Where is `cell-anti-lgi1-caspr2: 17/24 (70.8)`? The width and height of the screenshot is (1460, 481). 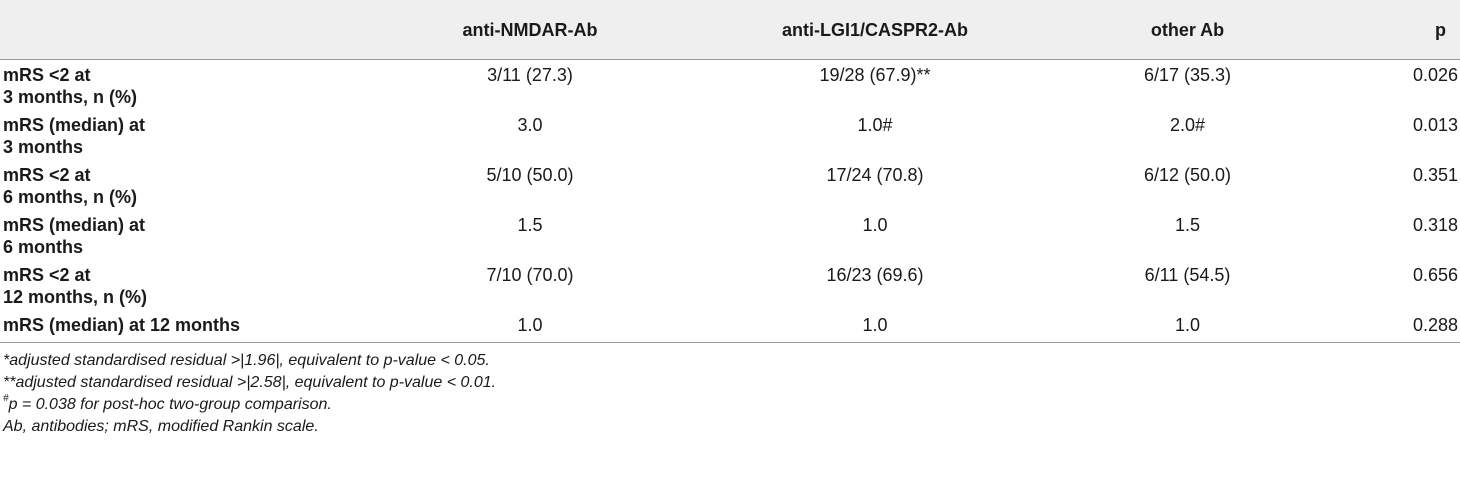
cell-anti-lgi1-caspr2: 17/24 (70.8) is located at coordinates (875, 175).